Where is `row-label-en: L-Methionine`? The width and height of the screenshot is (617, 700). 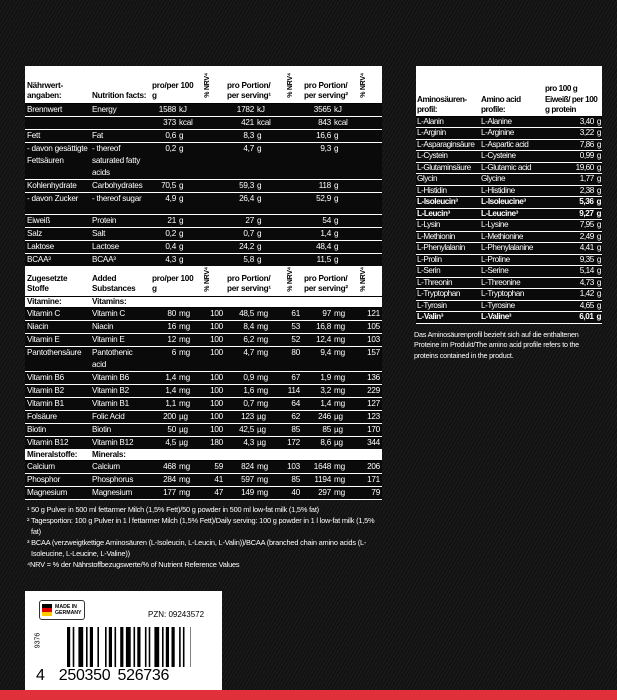
row-label-en: L-Methionine is located at coordinates (512, 237).